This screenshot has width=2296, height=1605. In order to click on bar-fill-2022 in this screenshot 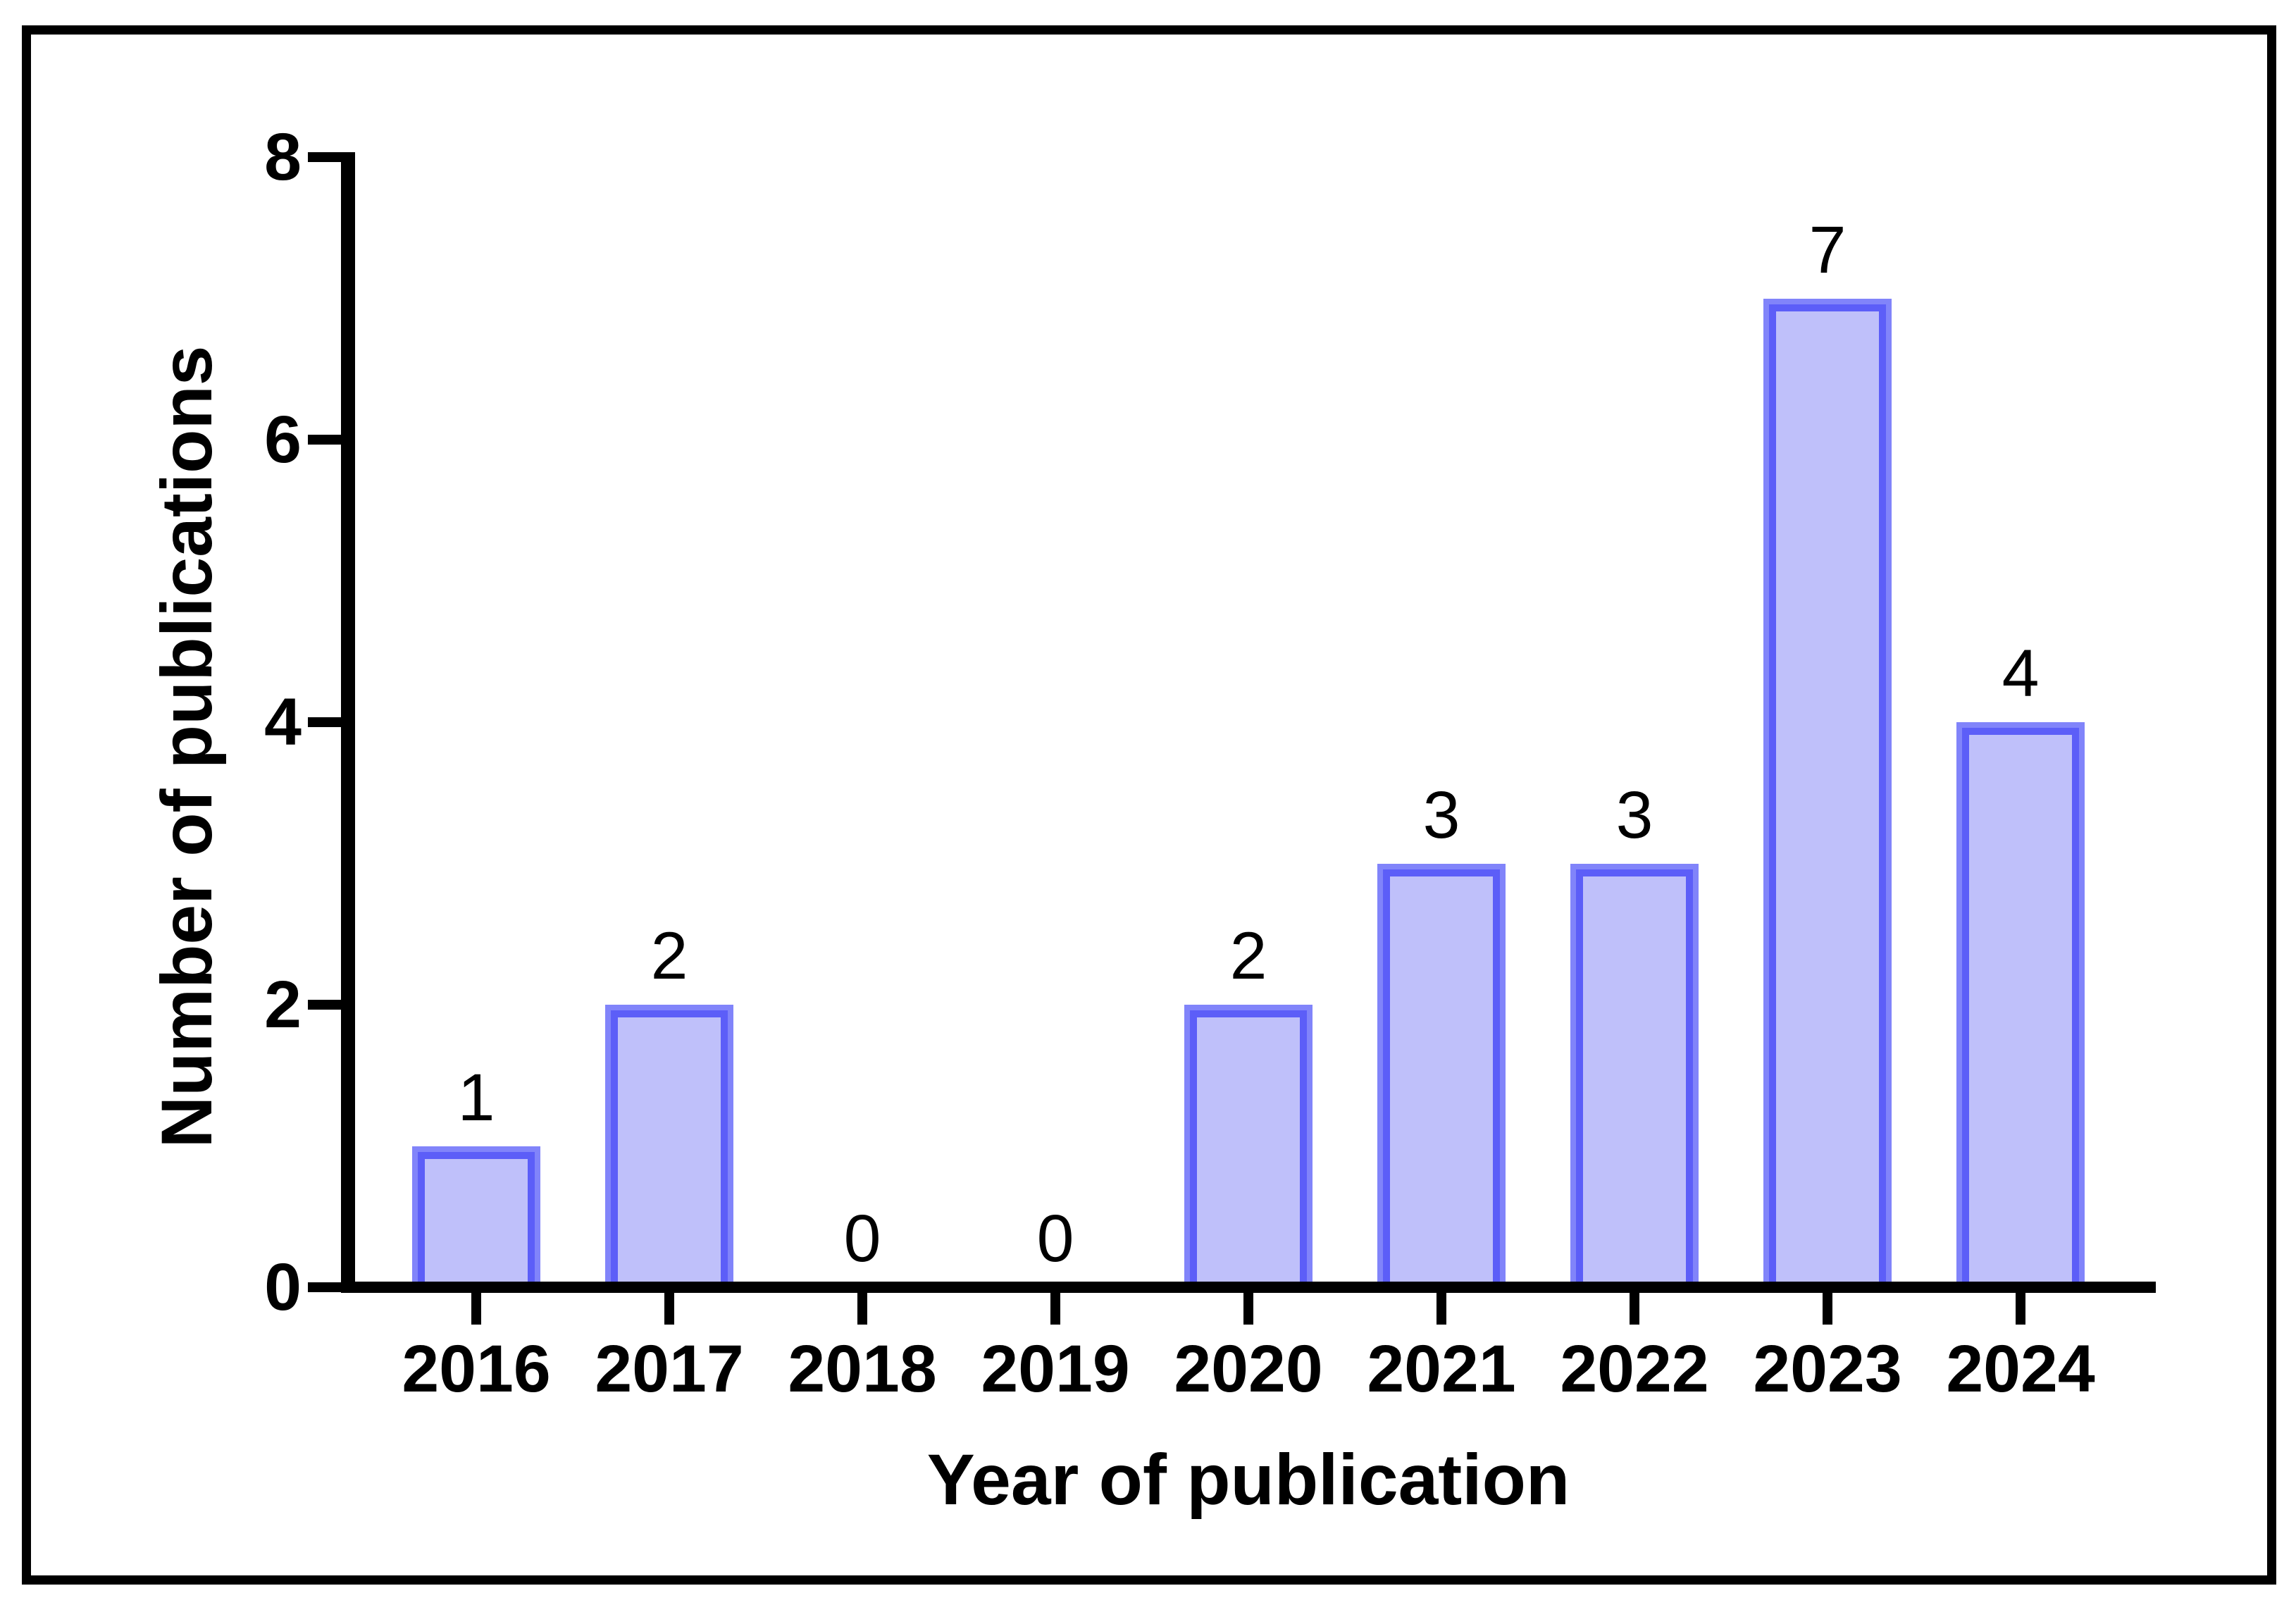, I will do `click(1634, 1078)`.